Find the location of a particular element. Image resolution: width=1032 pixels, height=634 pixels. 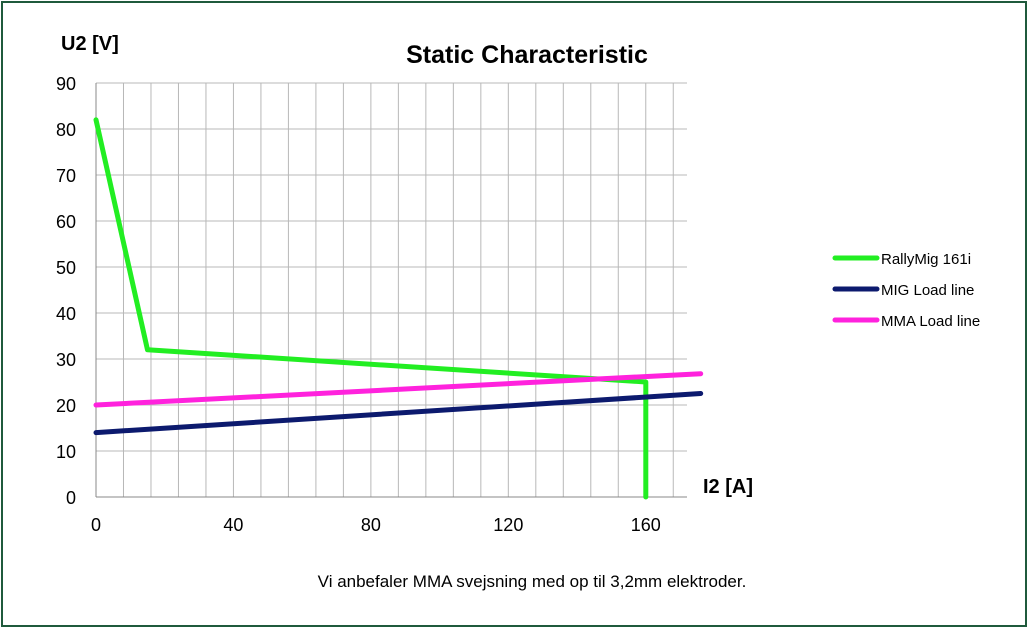

x-tick-label: 40 is located at coordinates (233, 525).